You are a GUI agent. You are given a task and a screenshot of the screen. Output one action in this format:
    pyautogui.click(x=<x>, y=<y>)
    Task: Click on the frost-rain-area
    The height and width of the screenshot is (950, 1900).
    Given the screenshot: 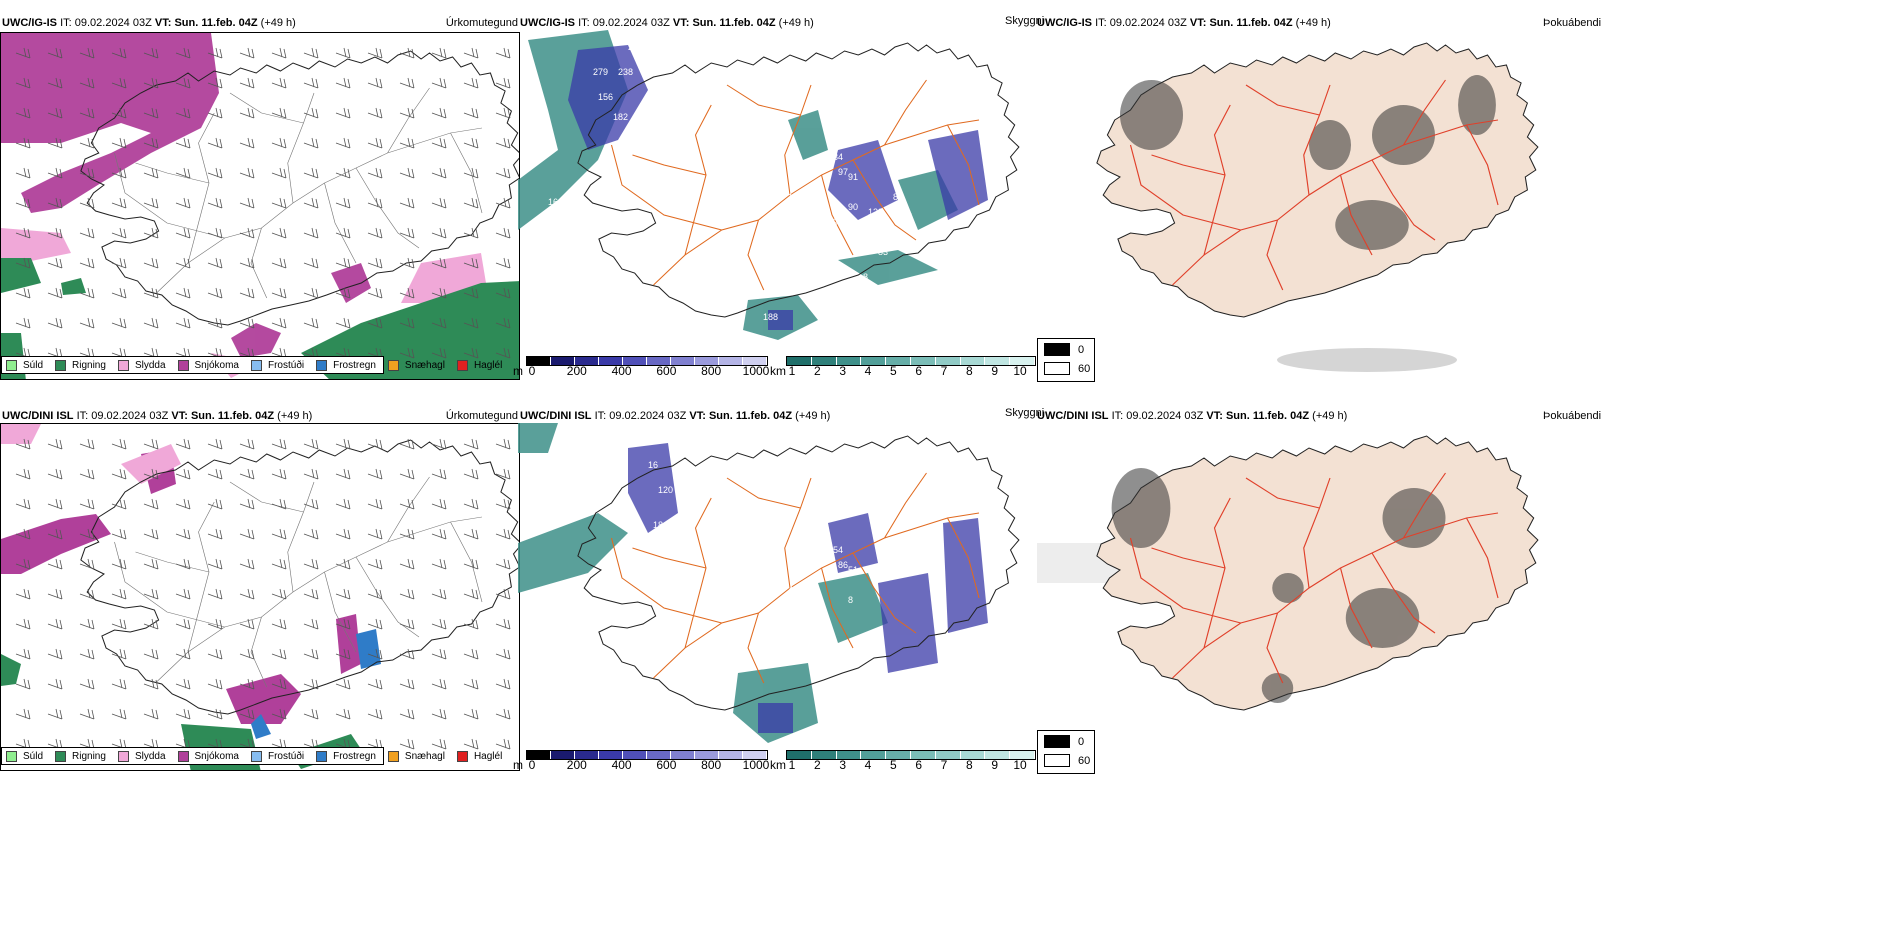 What is the action you would take?
    pyautogui.click(x=316, y=684)
    